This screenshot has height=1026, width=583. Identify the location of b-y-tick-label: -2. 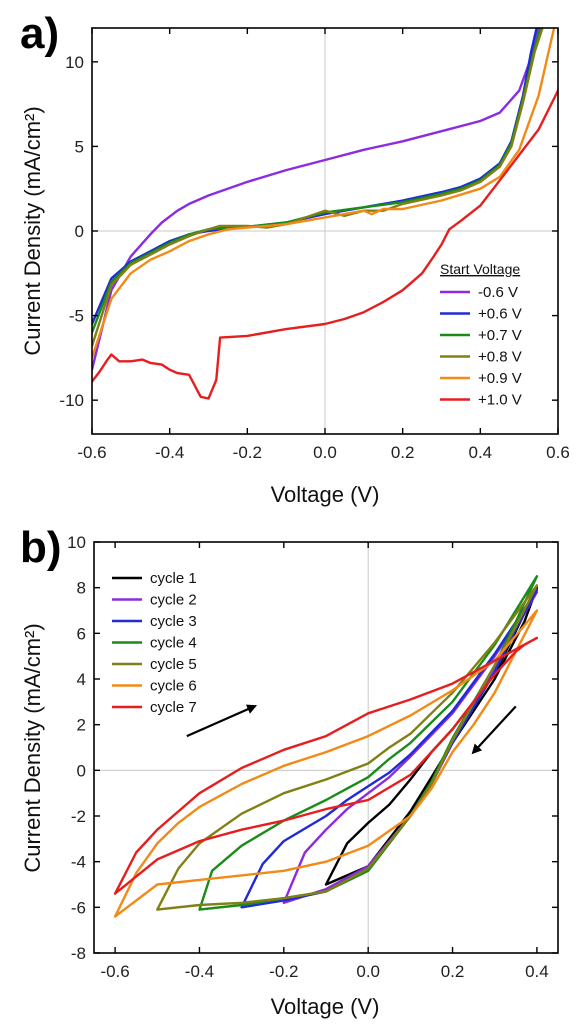
(78, 816).